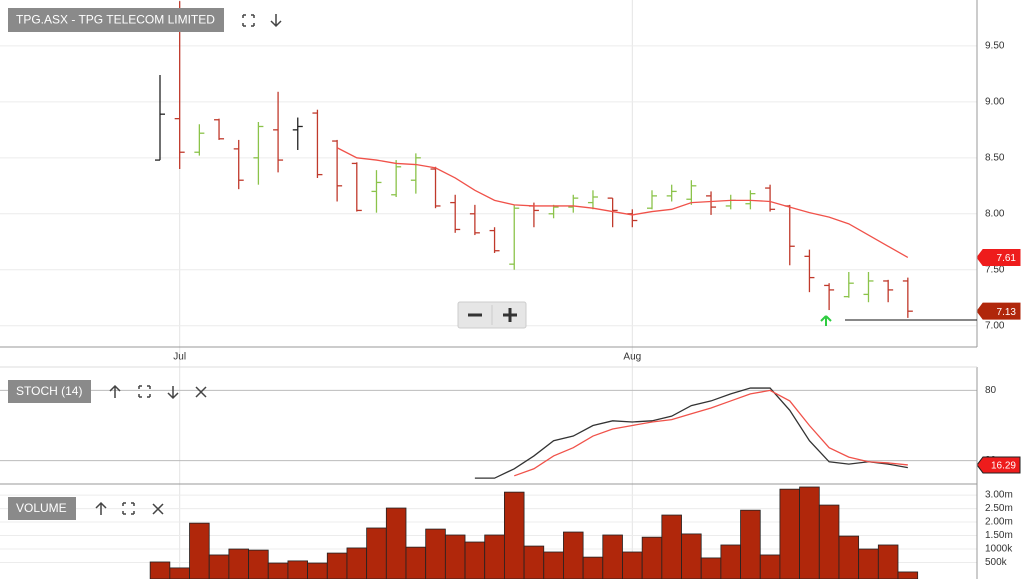 Image resolution: width=1024 pixels, height=579 pixels. Describe the element at coordinates (996, 562) in the screenshot. I see `y-tick-label: 500k` at that location.